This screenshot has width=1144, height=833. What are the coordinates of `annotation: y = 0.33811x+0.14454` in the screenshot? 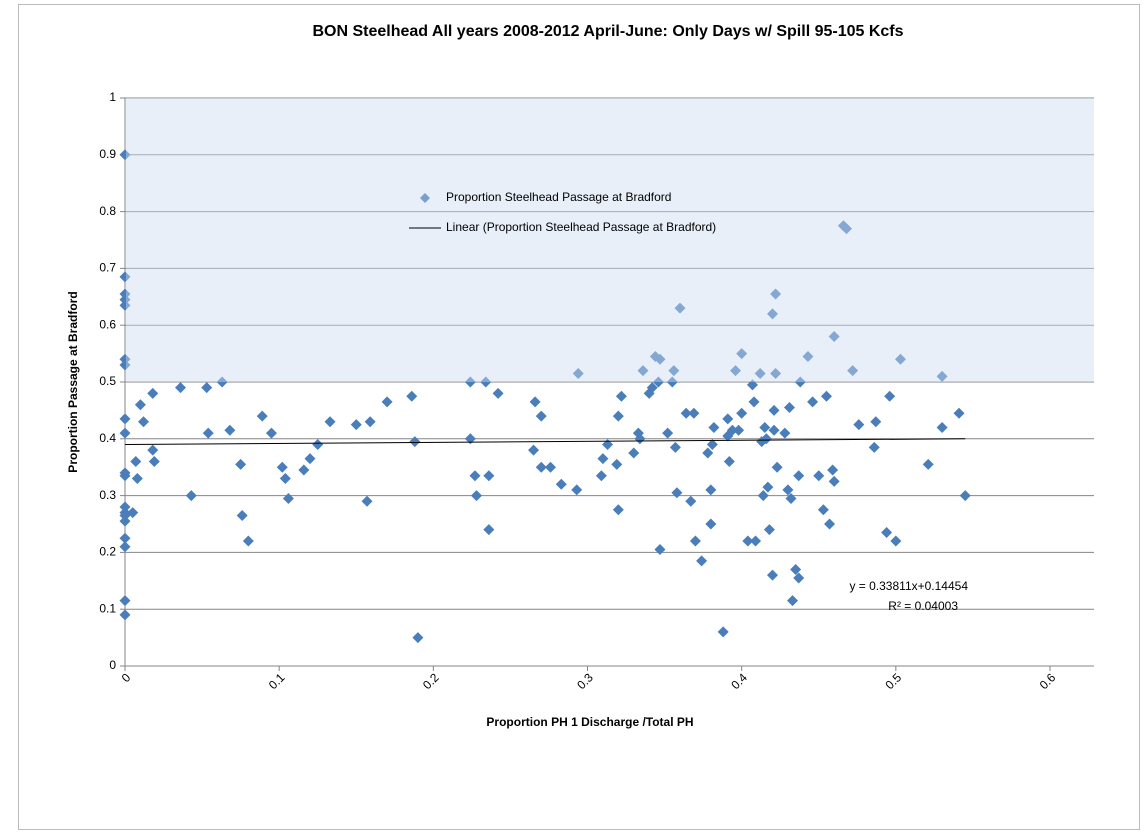 It's located at (908, 586).